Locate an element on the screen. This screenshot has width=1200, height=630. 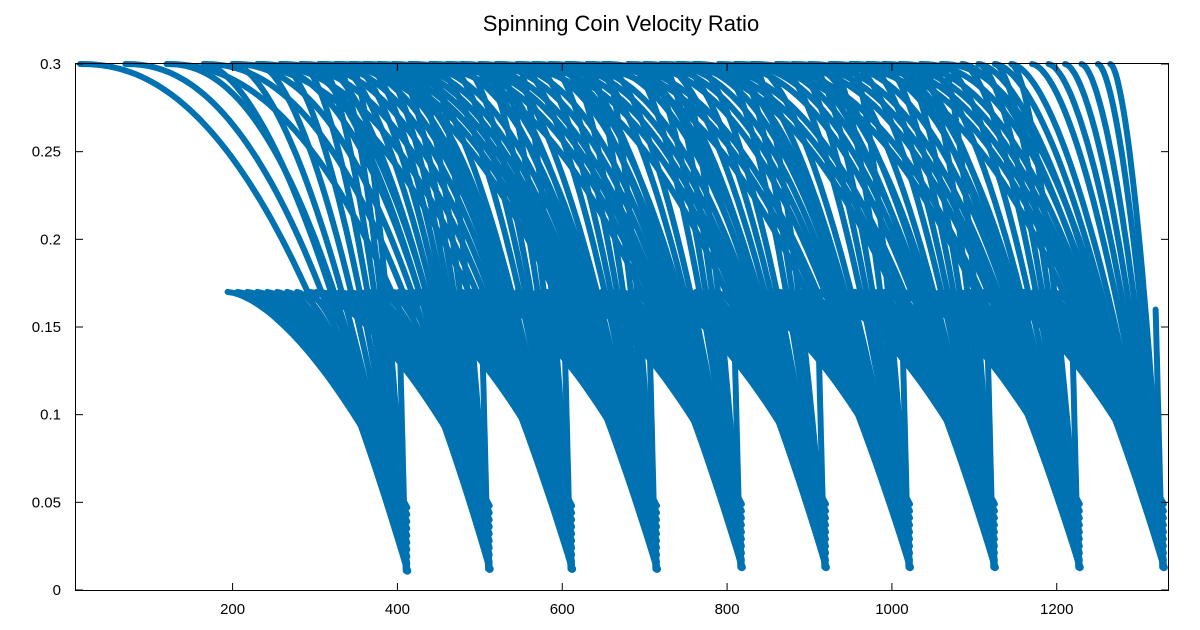
x-tick-label: 400 is located at coordinates (397, 609).